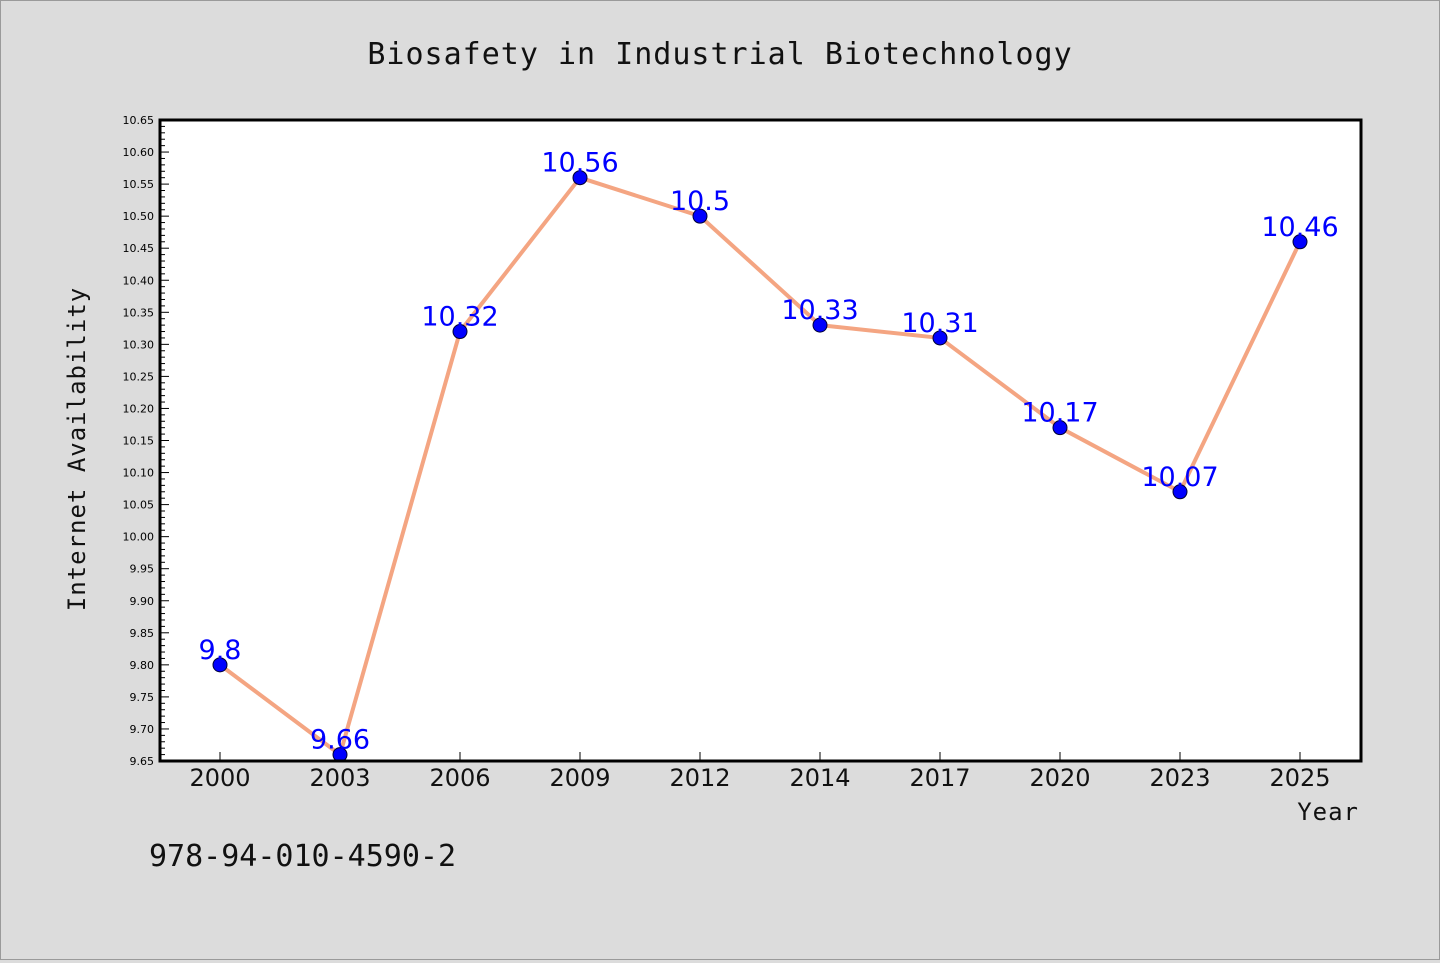  What do you see at coordinates (719, 54) in the screenshot?
I see `chart-title: Biosafety in Industrial Biotechnology` at bounding box center [719, 54].